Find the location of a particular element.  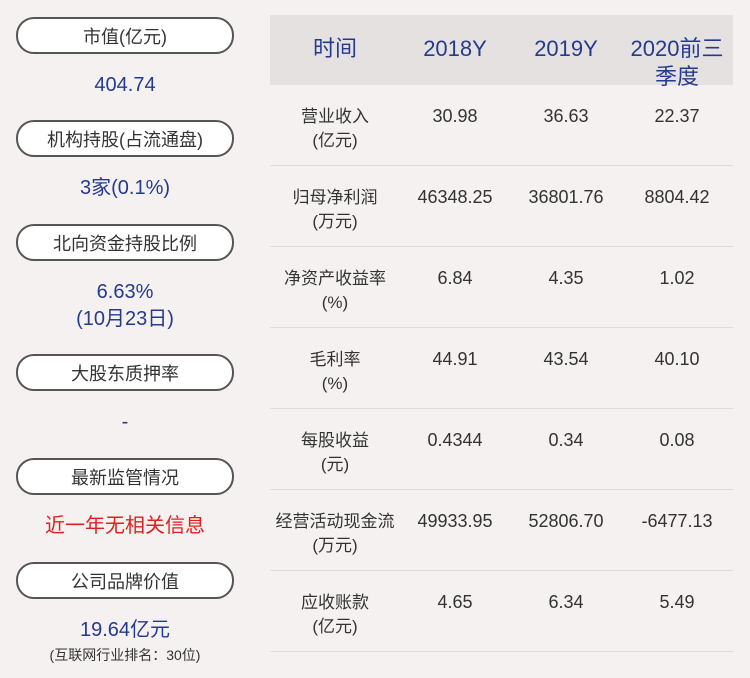

value-cell: 6.84 is located at coordinates (455, 278).